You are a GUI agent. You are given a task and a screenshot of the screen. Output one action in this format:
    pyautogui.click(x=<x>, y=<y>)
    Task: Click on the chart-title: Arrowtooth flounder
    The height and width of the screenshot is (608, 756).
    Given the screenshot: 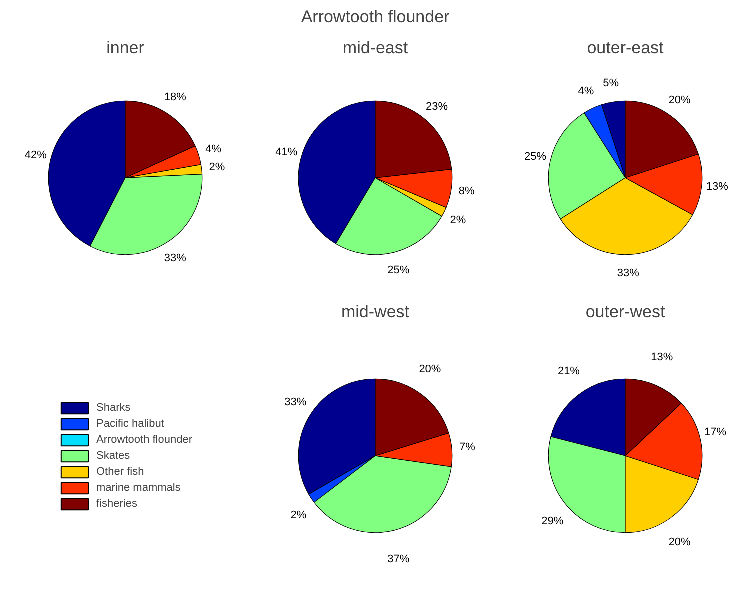 What is the action you would take?
    pyautogui.click(x=375, y=17)
    